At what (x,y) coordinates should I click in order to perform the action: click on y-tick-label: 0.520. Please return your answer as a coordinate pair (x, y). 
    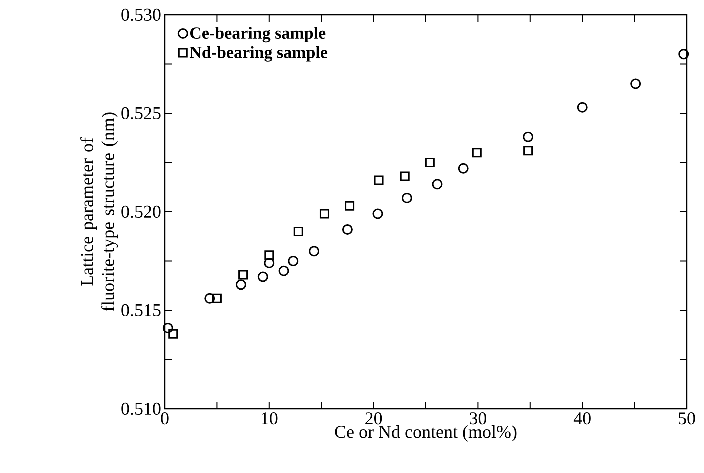
    Looking at the image, I should click on (141, 212).